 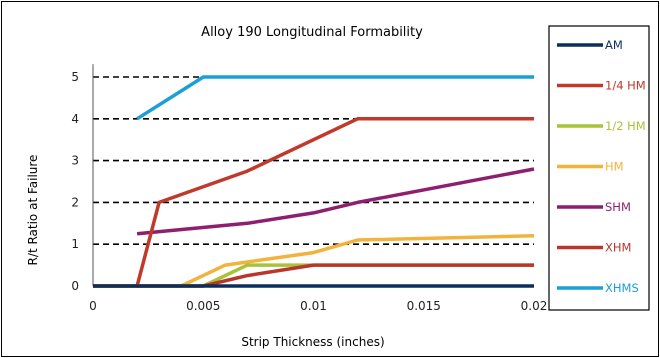 I want to click on y-axis-title: R/t Ratio at Failure, so click(x=33, y=210).